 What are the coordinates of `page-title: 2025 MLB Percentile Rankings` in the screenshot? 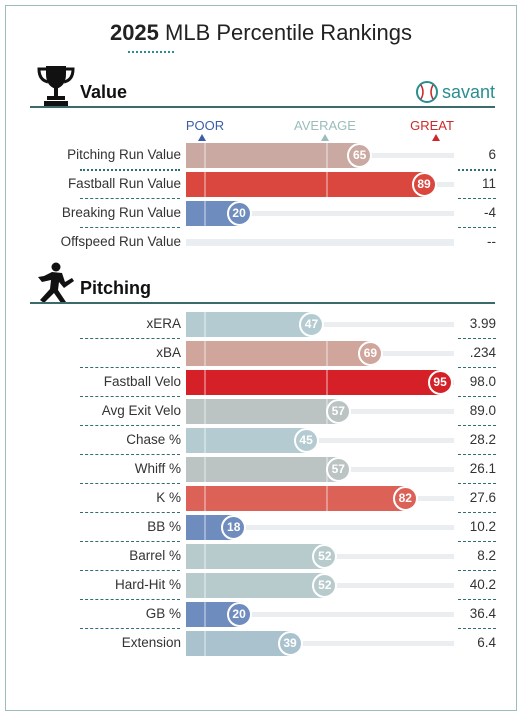 It's located at (261, 33).